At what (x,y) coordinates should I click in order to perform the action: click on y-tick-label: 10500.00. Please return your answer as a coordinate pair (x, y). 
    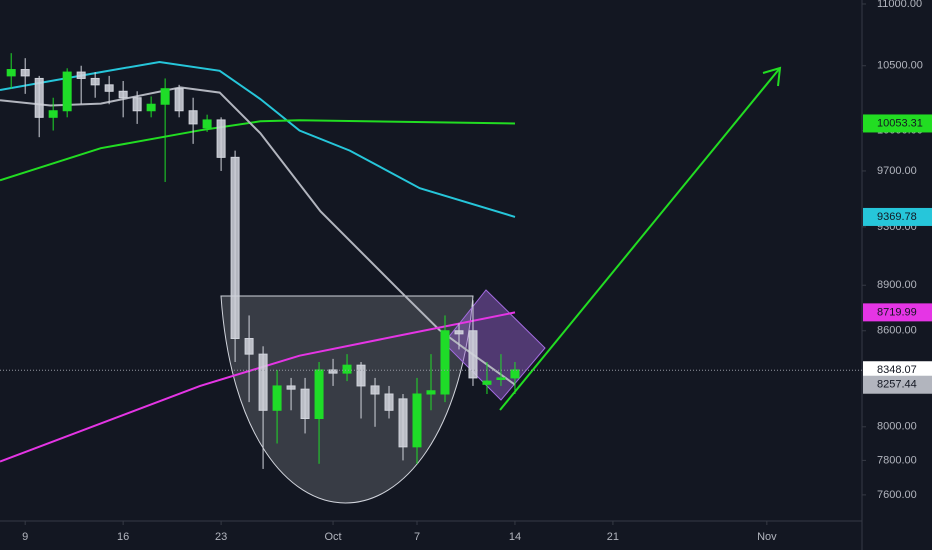
    Looking at the image, I should click on (900, 66).